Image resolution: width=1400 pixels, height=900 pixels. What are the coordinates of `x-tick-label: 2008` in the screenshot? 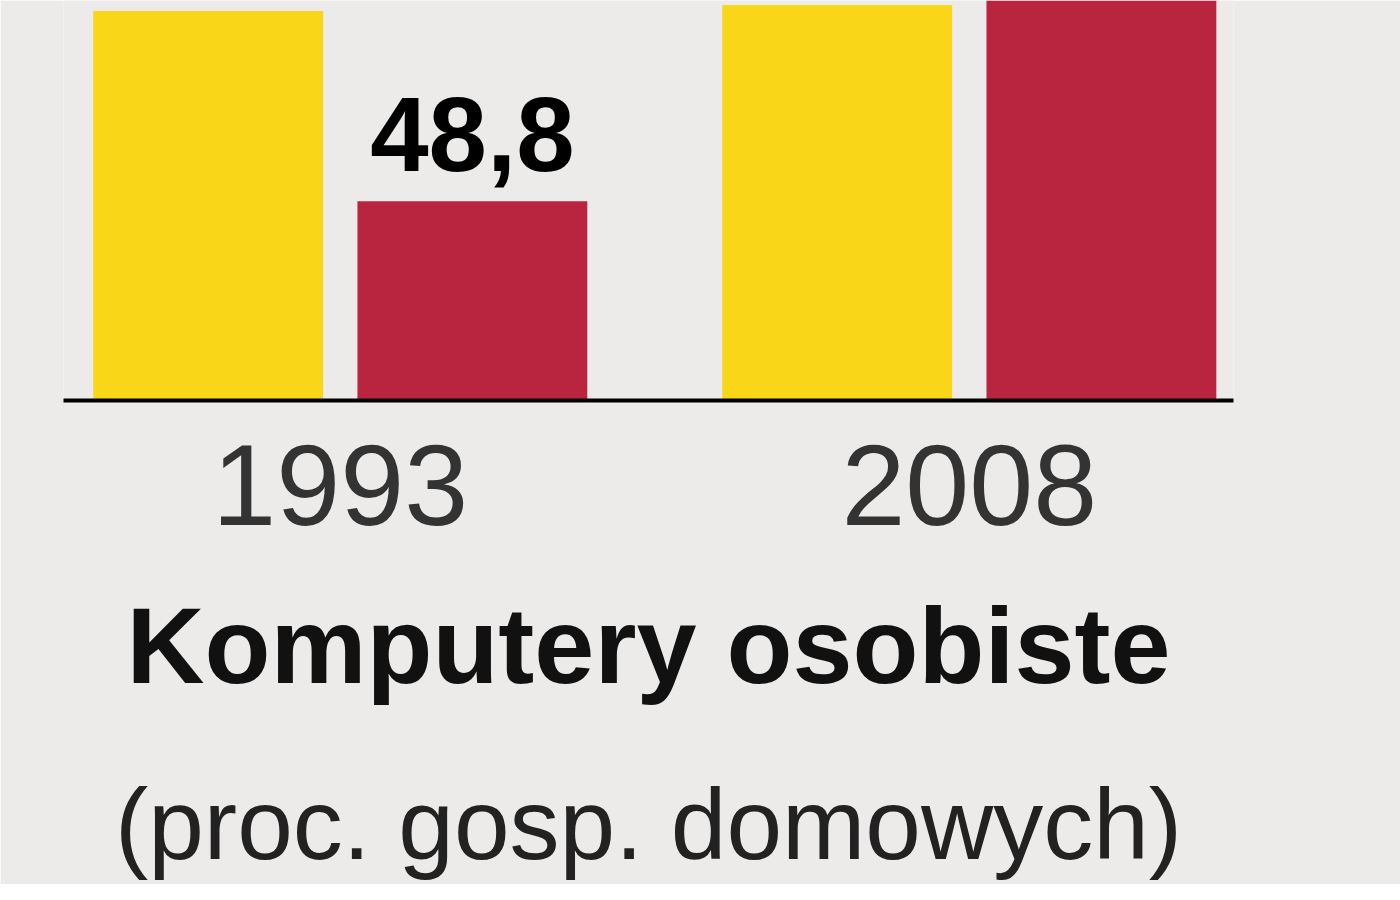 It's located at (969, 484).